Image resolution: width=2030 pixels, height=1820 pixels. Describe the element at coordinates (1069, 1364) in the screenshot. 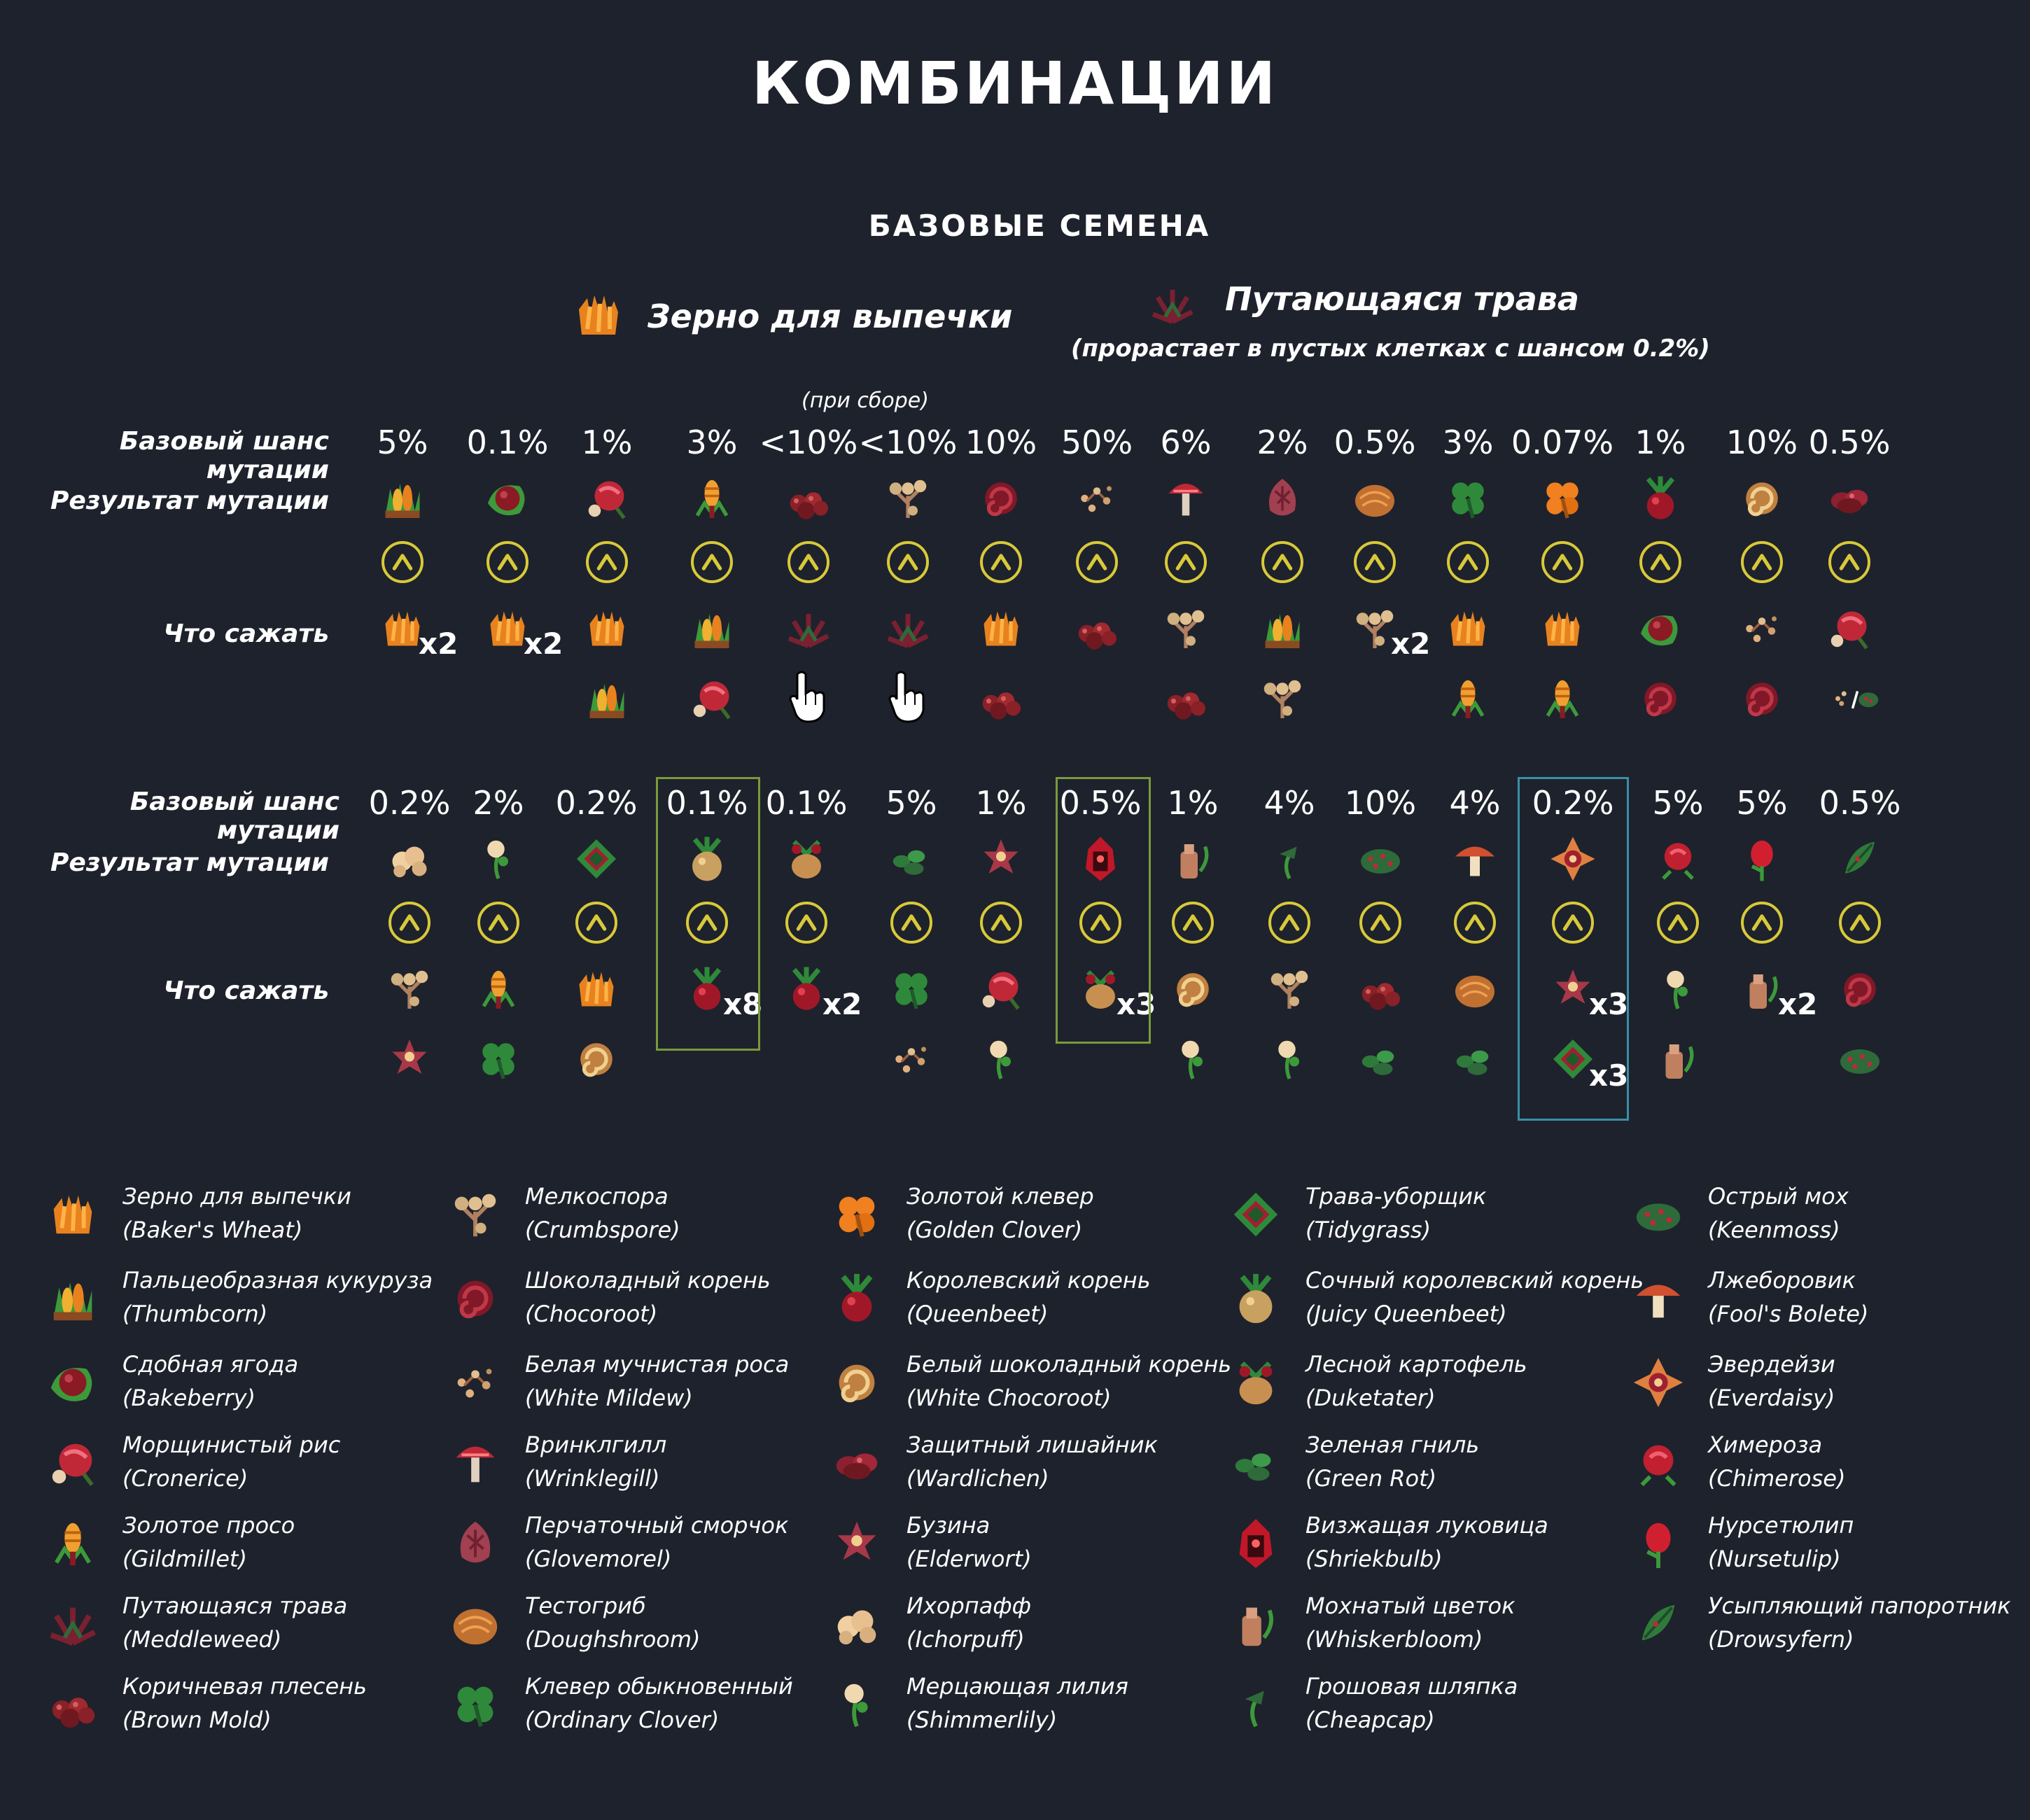

I see `legend-name-ru: Белый шоколадный корень` at that location.